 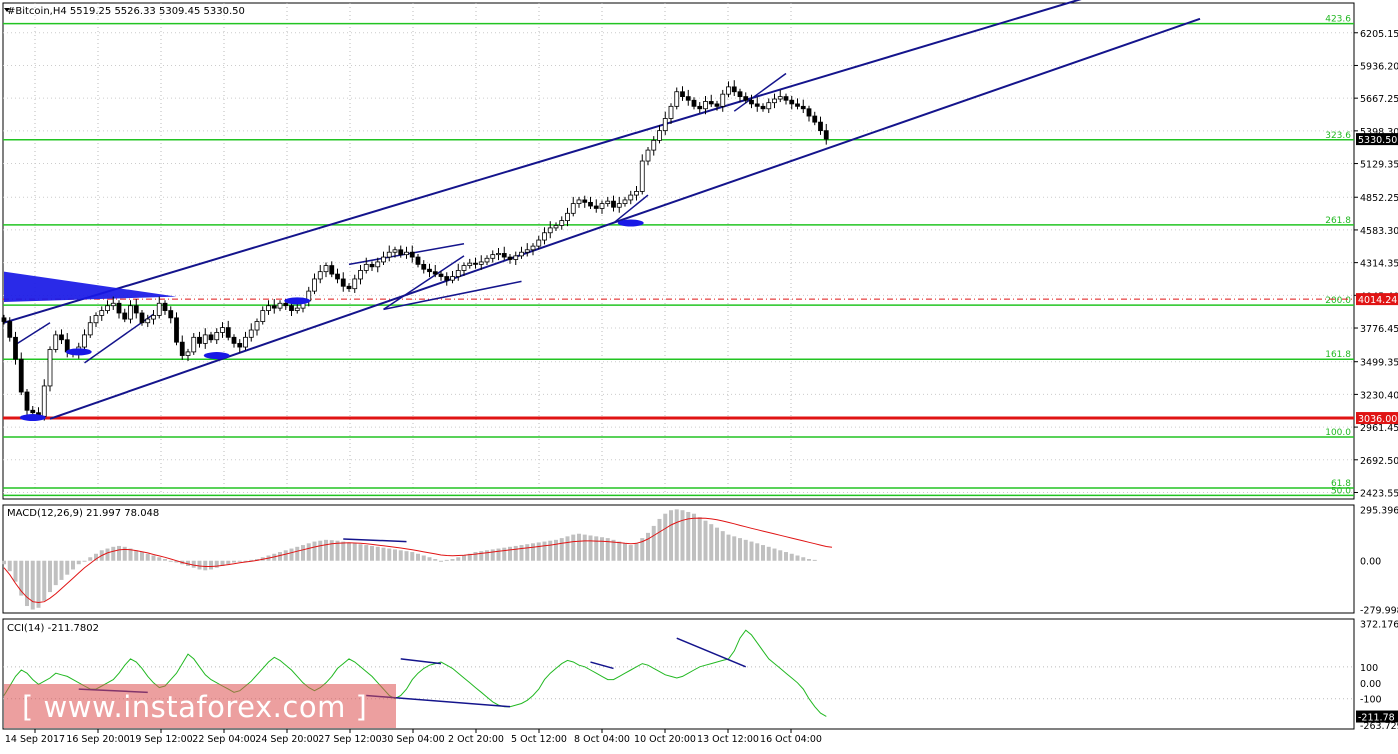 I want to click on cci-mark-label: -211.78, so click(x=1376, y=718).